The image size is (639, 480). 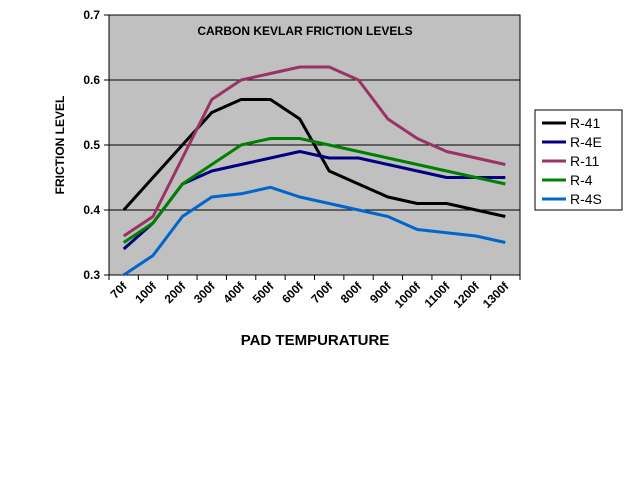 I want to click on legend: R-41 R-4E R-11 R-4 R-4S, so click(x=578, y=160).